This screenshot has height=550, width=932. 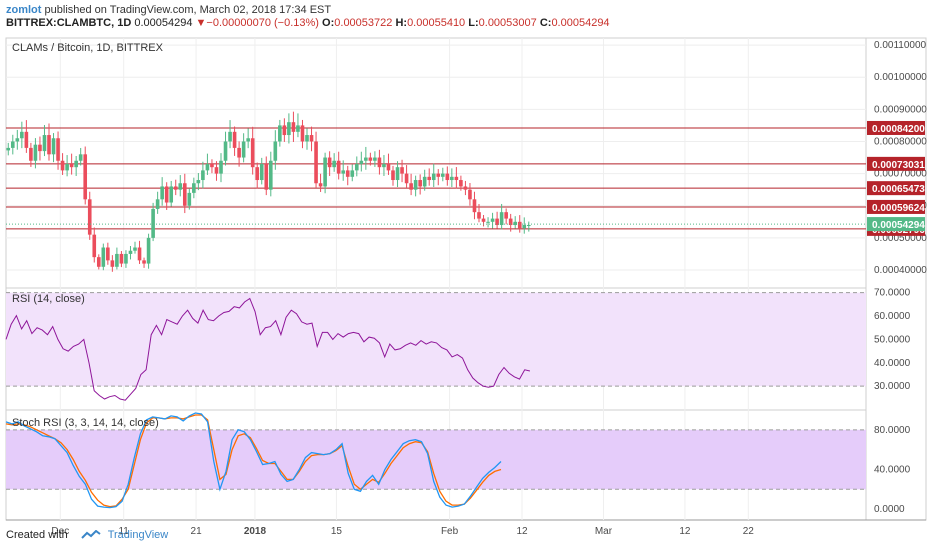 I want to click on symbol-label: BITTREX:CLAMBTC, 1D, so click(x=69, y=23).